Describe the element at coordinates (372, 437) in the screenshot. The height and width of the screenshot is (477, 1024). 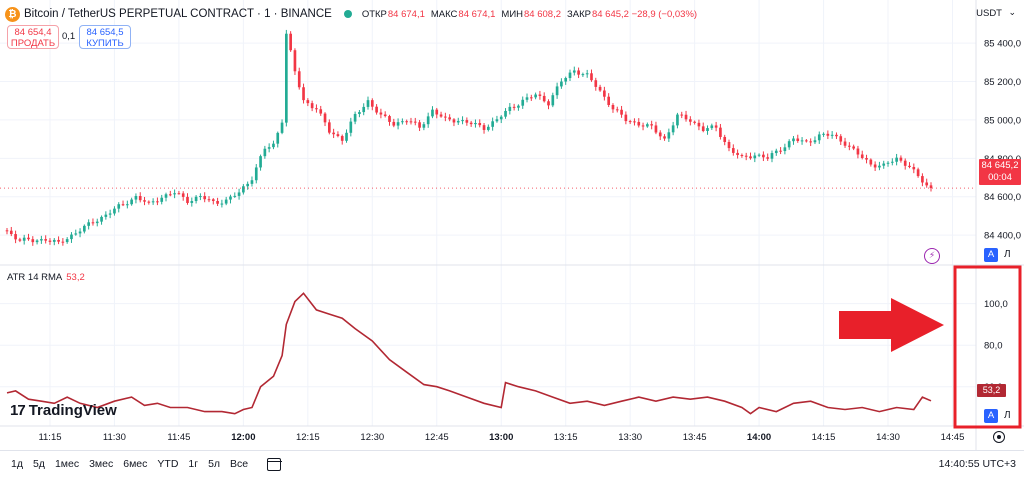
I see `time-tick-label: 12:30` at that location.